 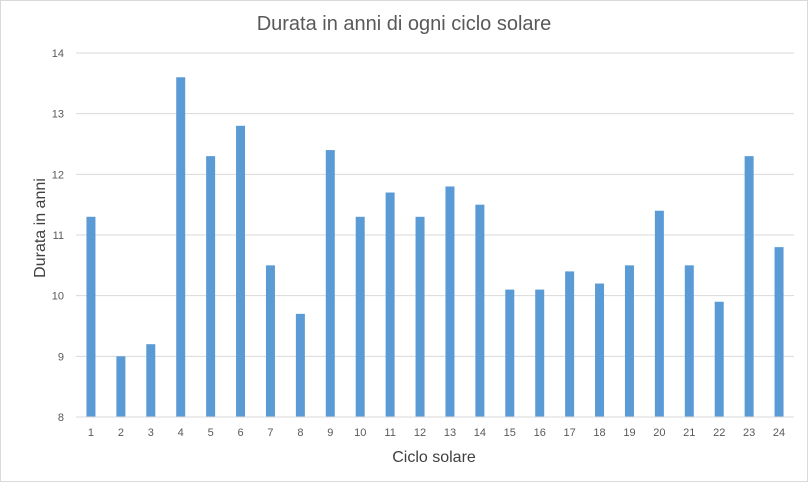 I want to click on x-tick-label: 5, so click(x=211, y=433).